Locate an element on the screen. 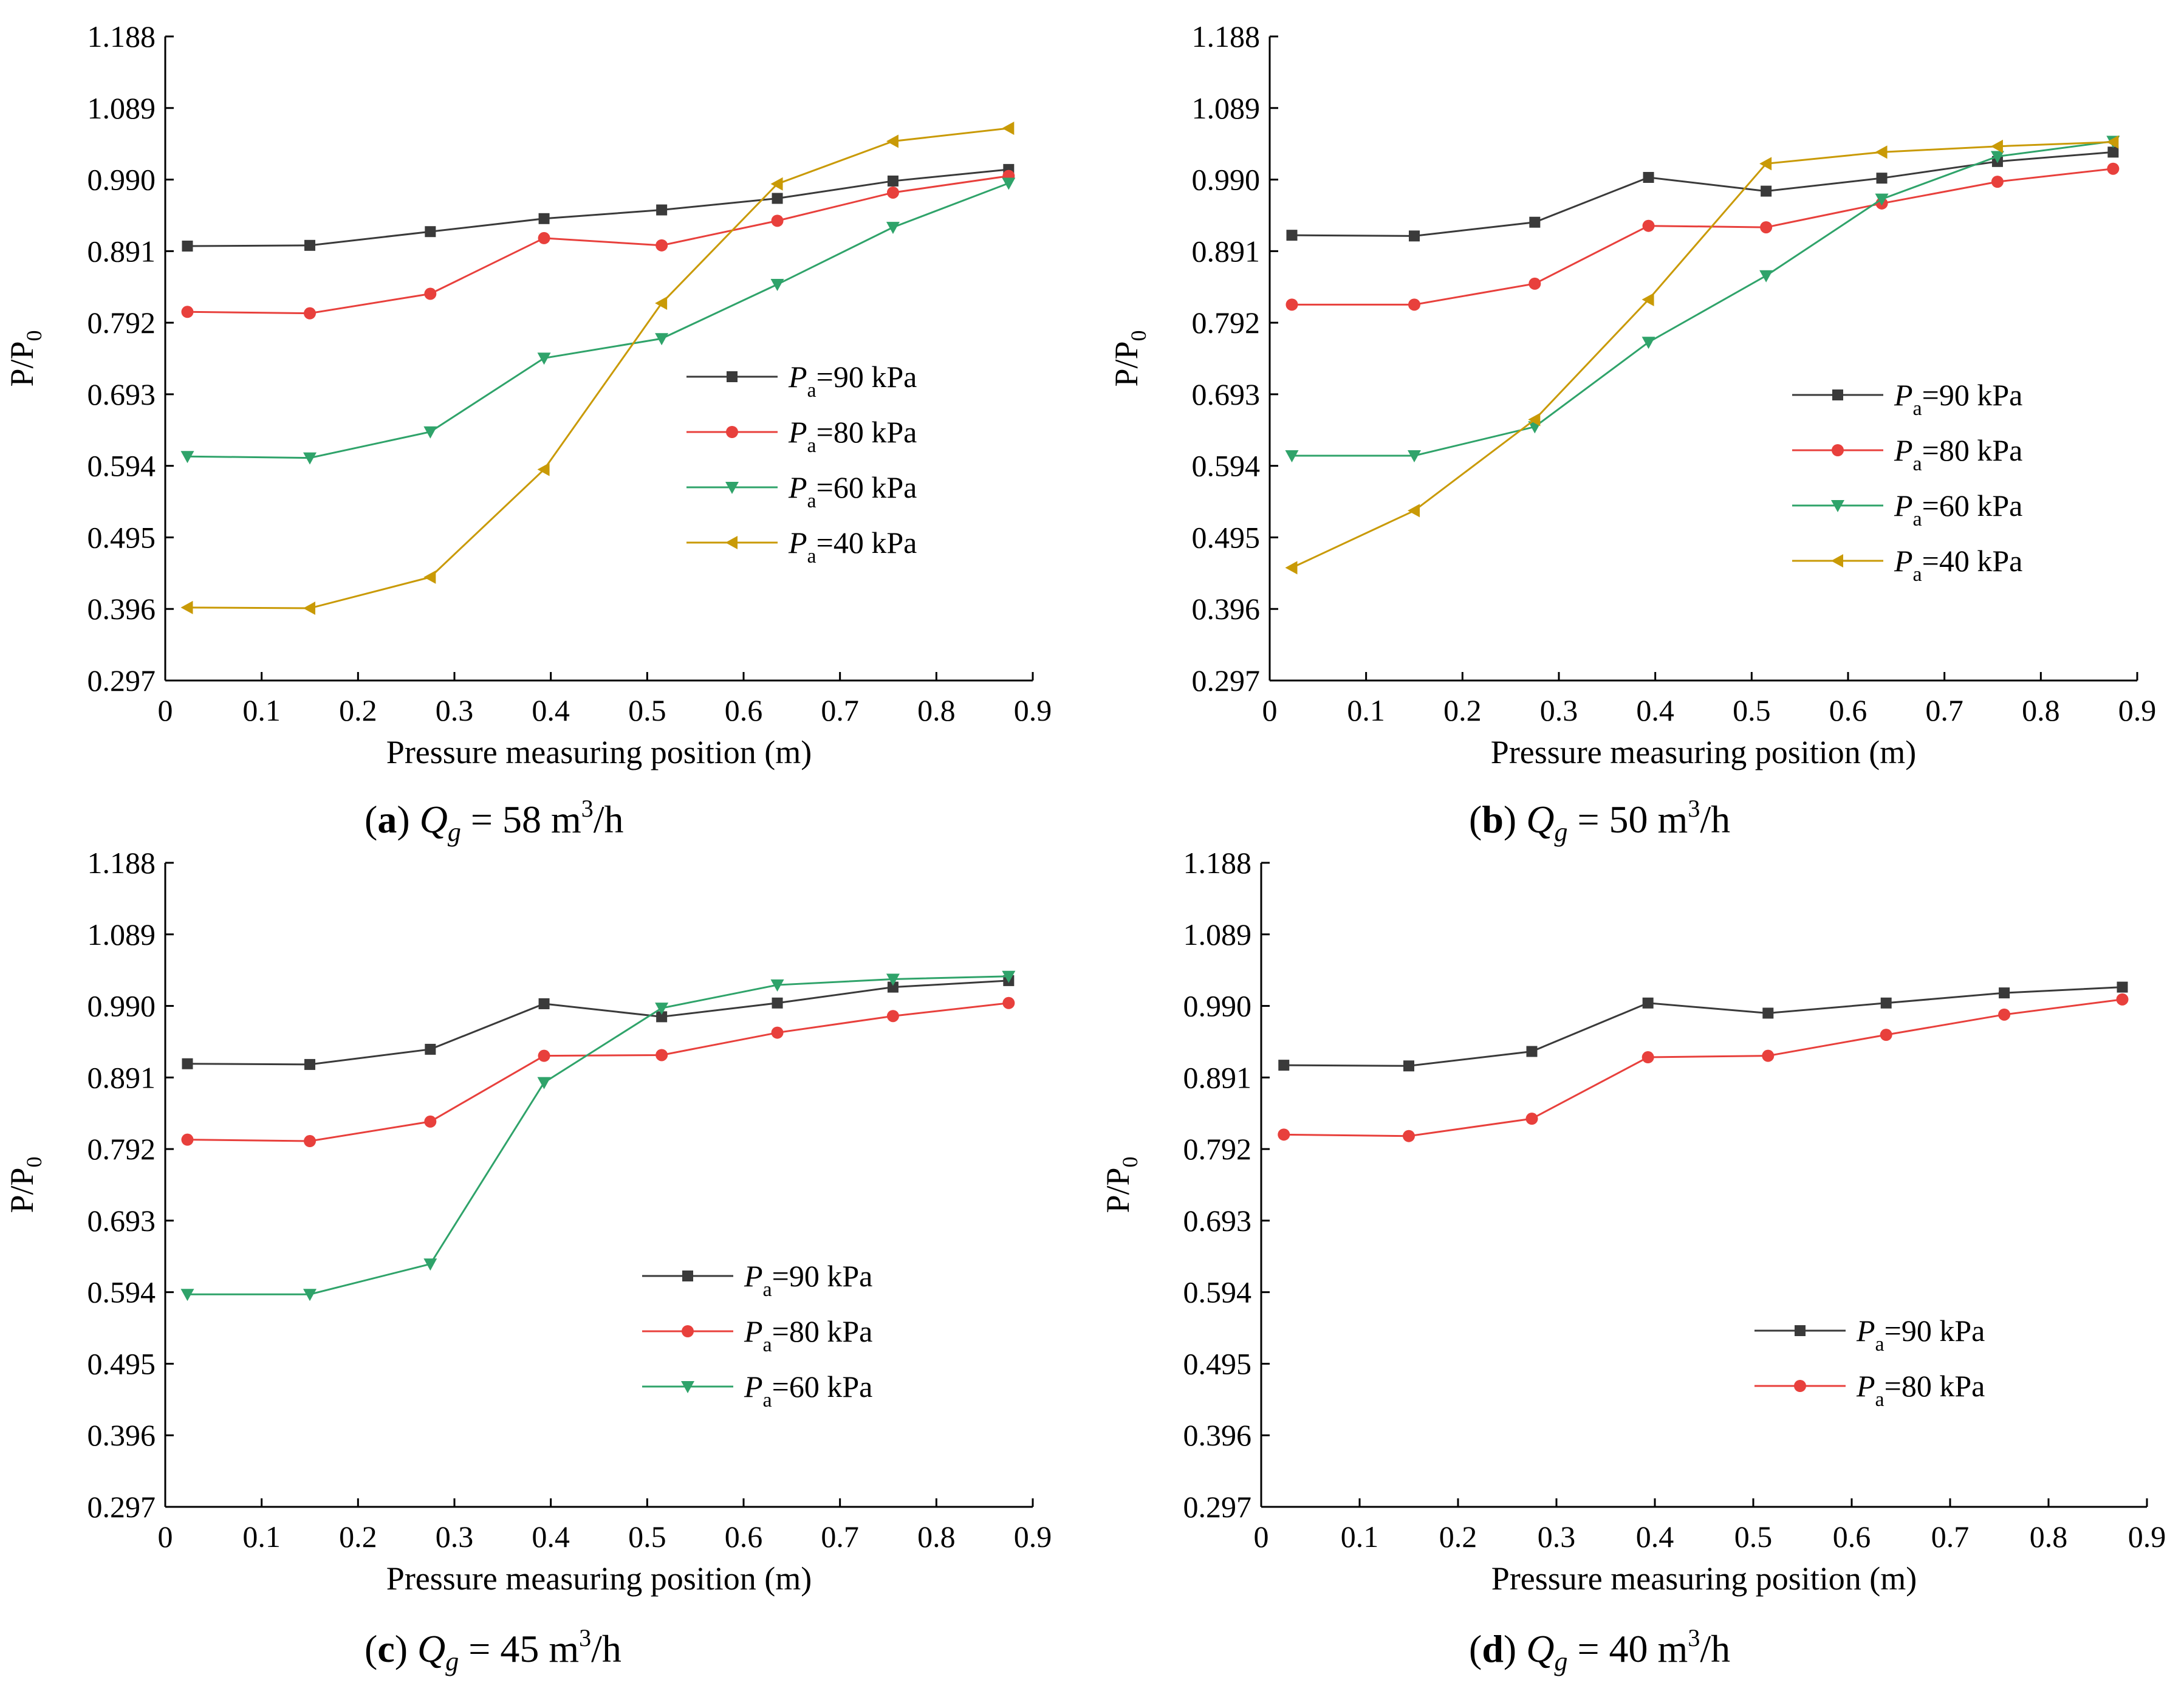 The width and height of the screenshot is (2184, 1694). y-tick-label: 0.891 is located at coordinates (1217, 1077).